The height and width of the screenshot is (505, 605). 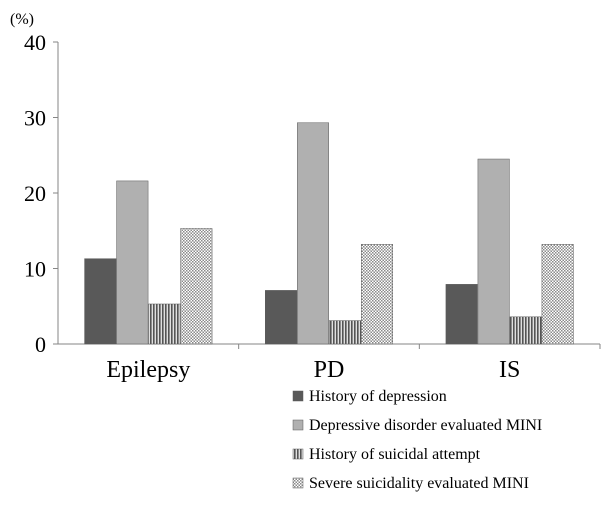 What do you see at coordinates (425, 425) in the screenshot?
I see `legend-label: Depressive disorder evaluated MINI` at bounding box center [425, 425].